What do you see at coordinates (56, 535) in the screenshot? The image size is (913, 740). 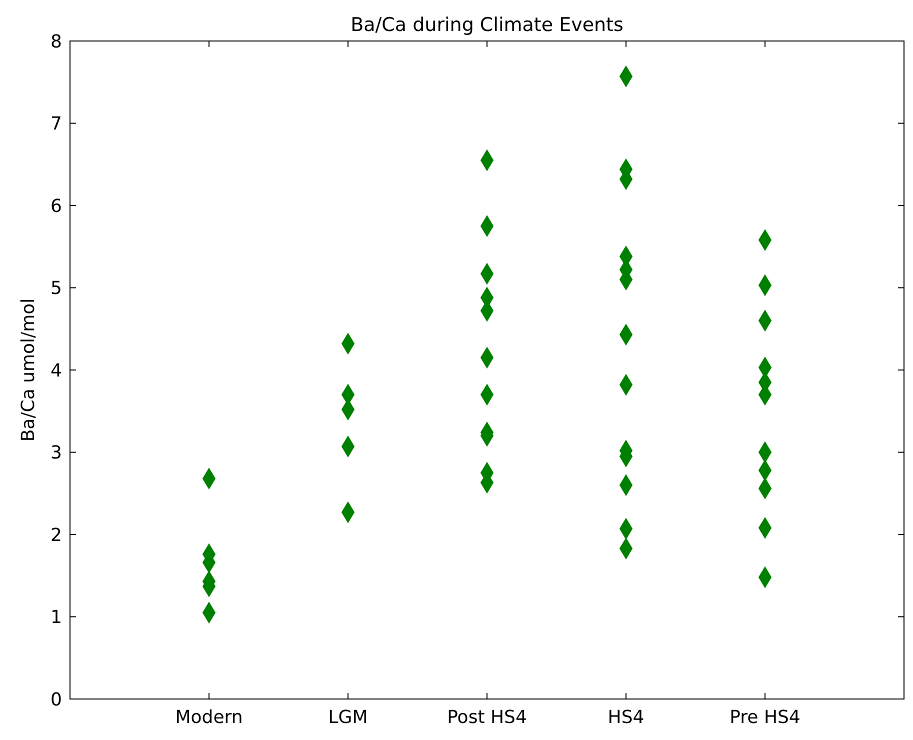 I see `y-tick-label: 2` at bounding box center [56, 535].